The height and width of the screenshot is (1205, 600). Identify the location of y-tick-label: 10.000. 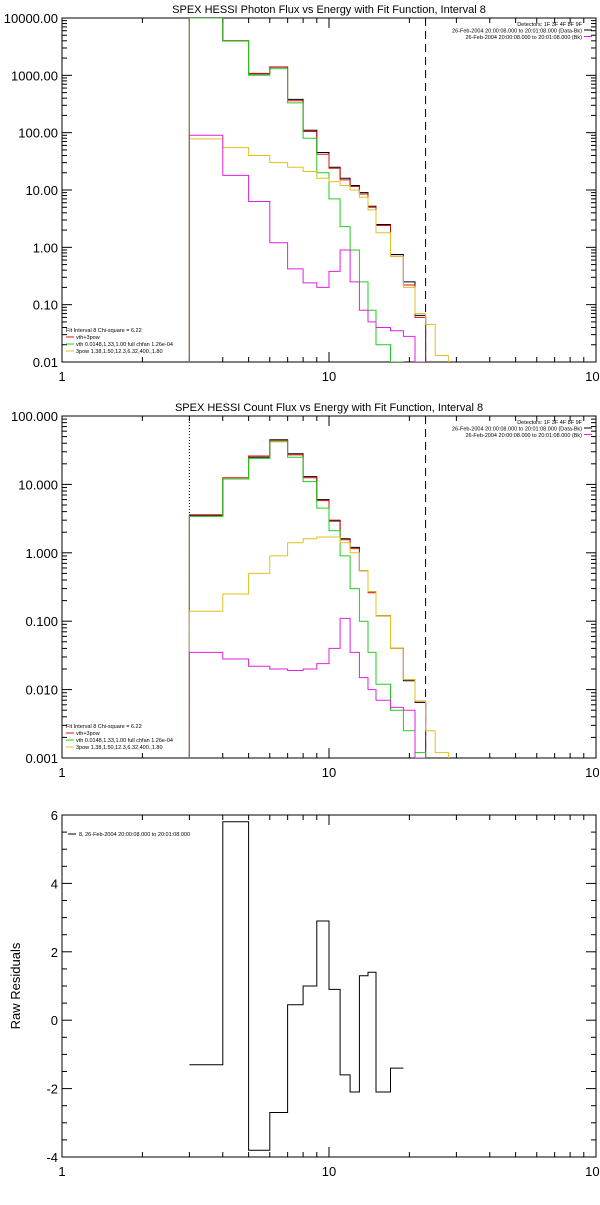
(38, 484).